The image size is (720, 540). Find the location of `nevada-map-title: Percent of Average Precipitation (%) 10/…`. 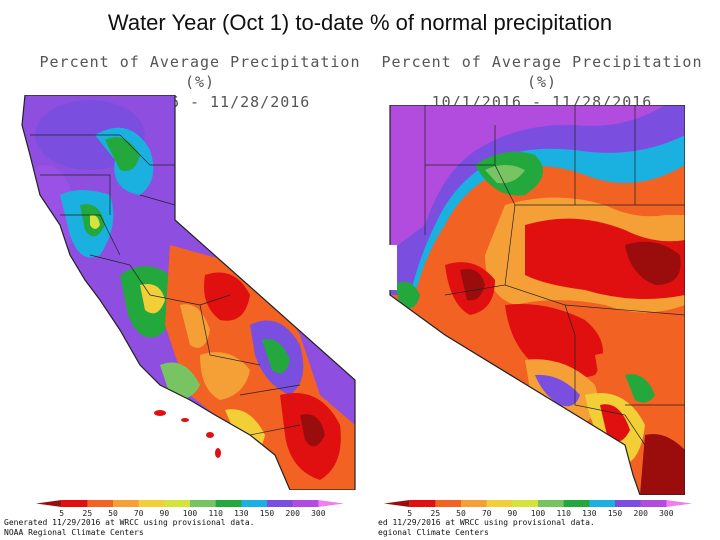

nevada-map-title: Percent of Average Precipitation (%) 10/… is located at coordinates (542, 82).